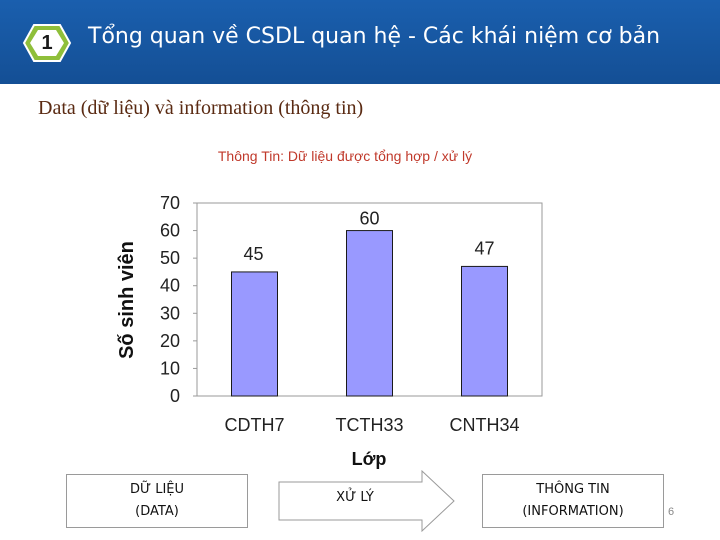  Describe the element at coordinates (170, 341) in the screenshot. I see `y-tick-label: 20` at that location.